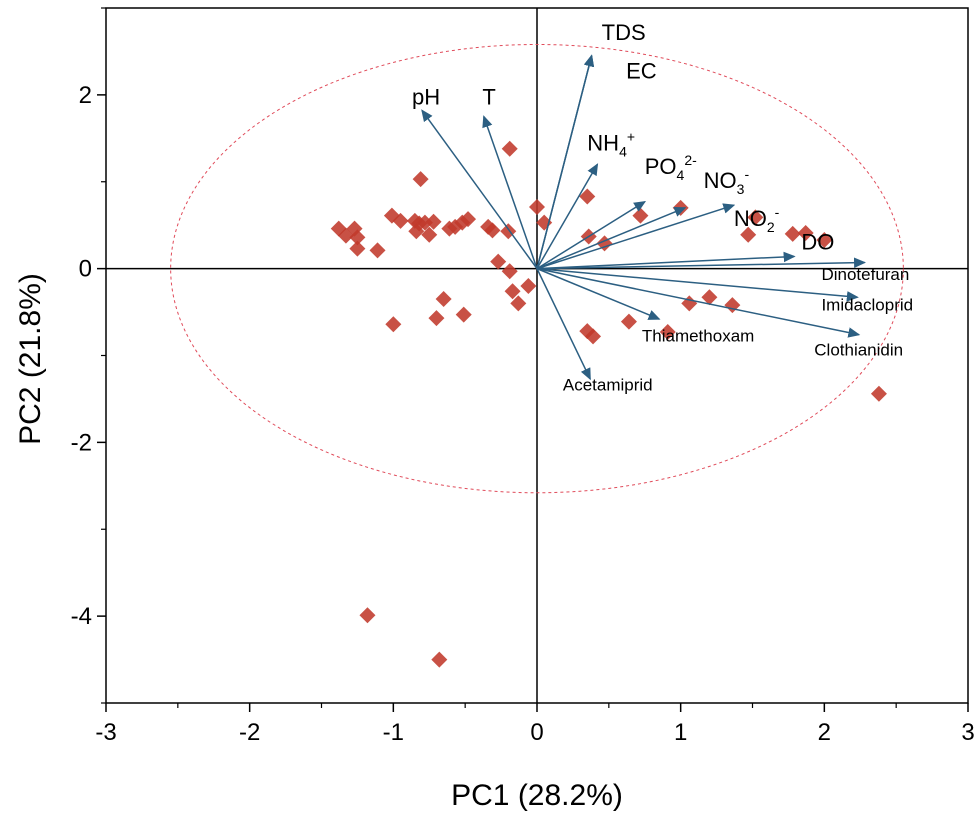 The image size is (979, 818). I want to click on x-tick-label: -2, so click(249, 732).